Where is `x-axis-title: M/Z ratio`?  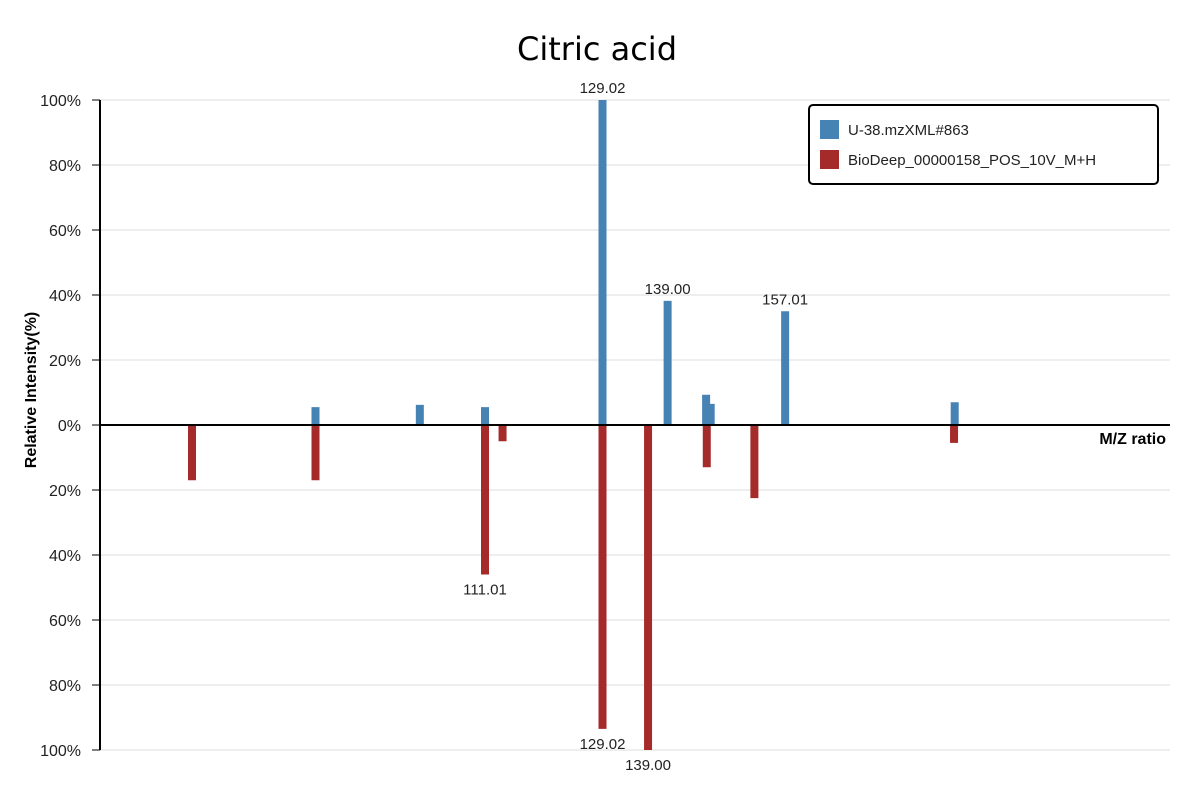
x-axis-title: M/Z ratio is located at coordinates (1132, 439).